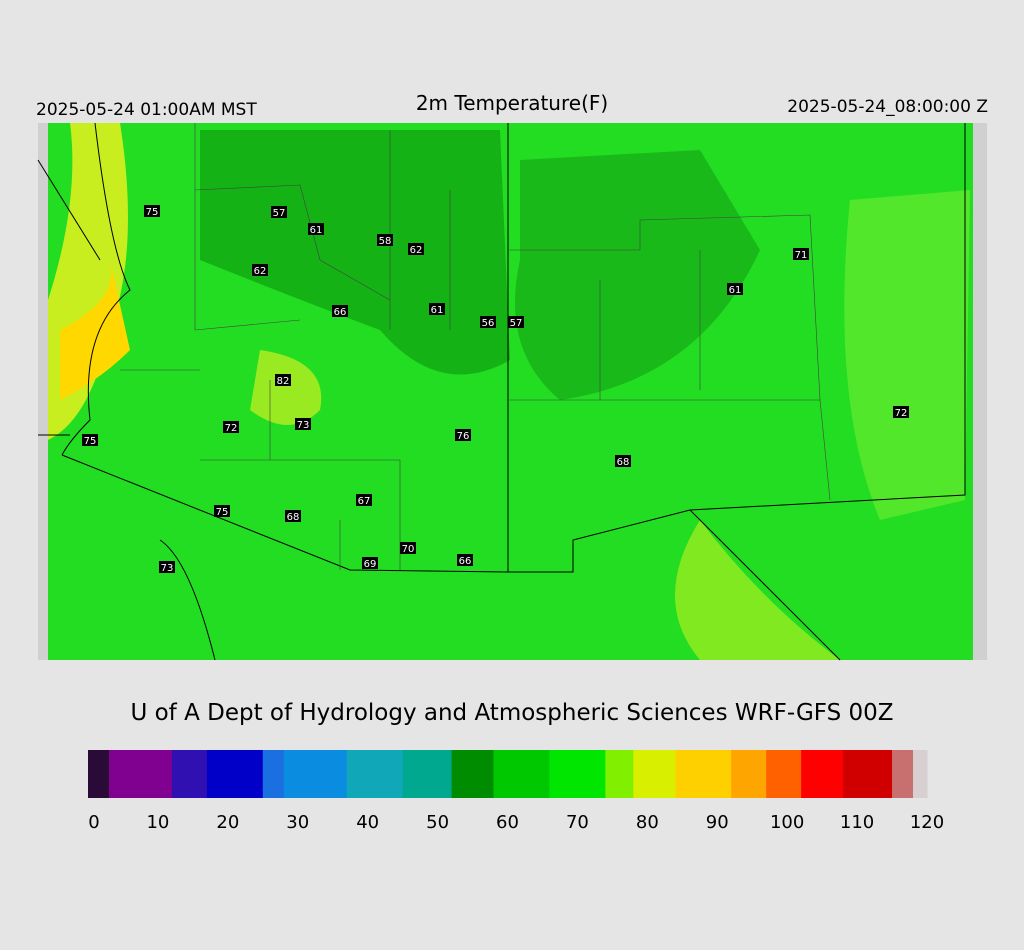 This screenshot has height=950, width=1024. I want to click on station-value: 76, so click(463, 436).